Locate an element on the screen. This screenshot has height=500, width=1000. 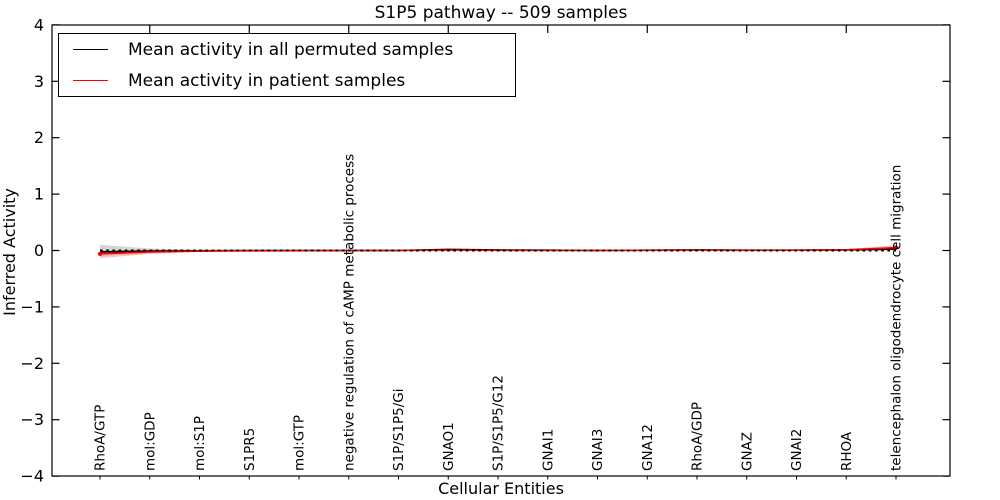
patient-line-end-cap is located at coordinates (896, 247).